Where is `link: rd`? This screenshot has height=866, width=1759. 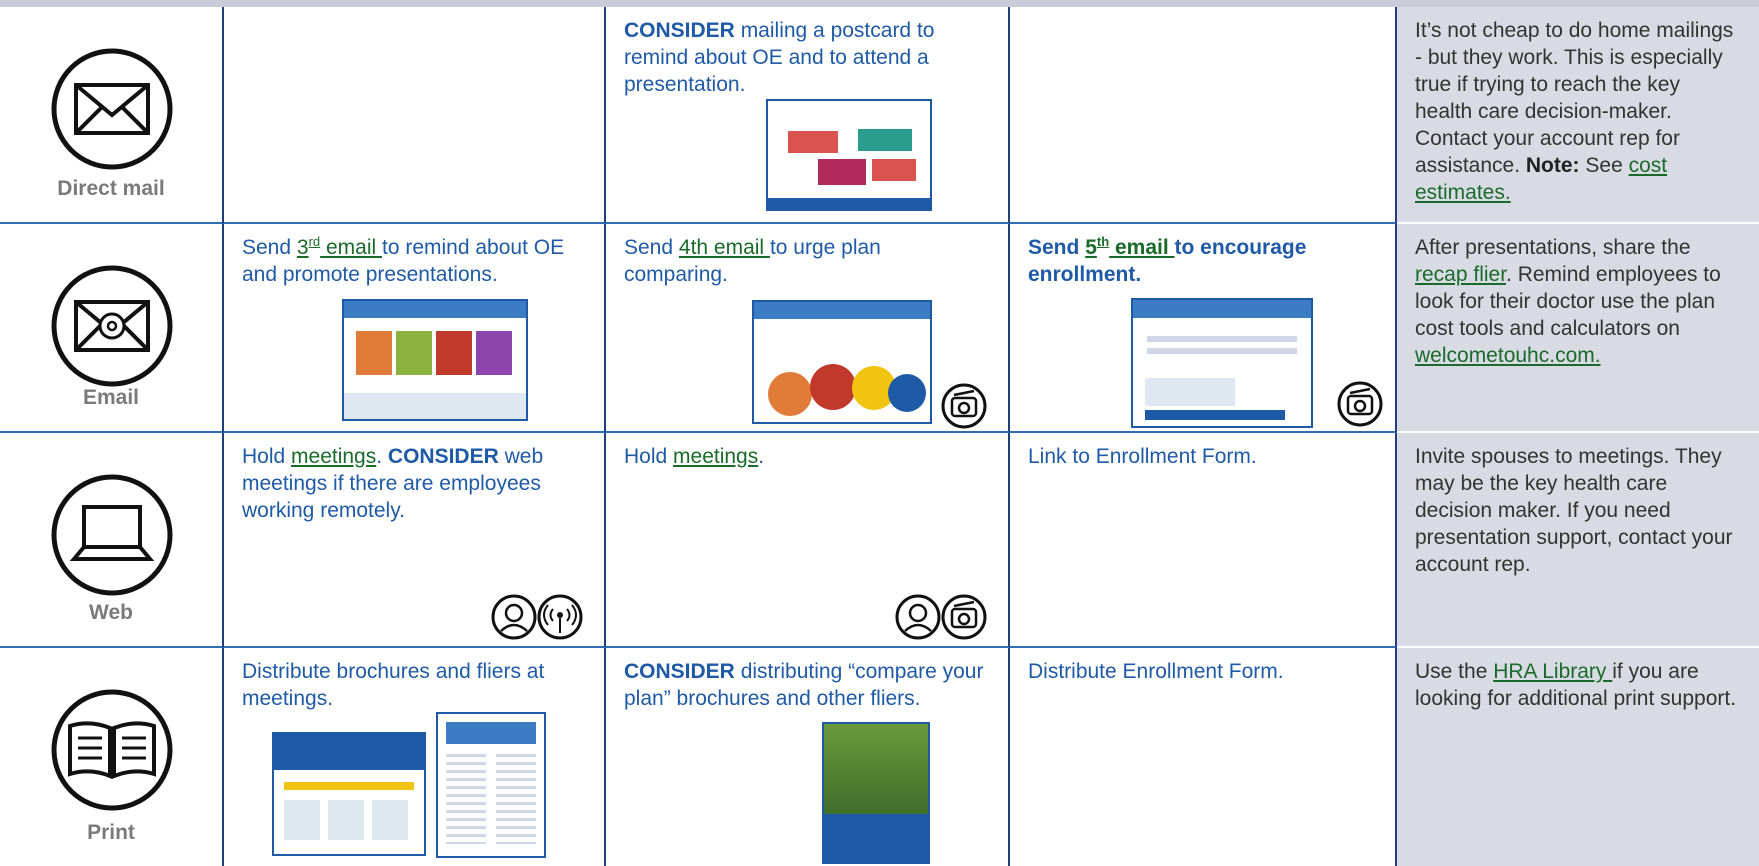 link: rd is located at coordinates (314, 241).